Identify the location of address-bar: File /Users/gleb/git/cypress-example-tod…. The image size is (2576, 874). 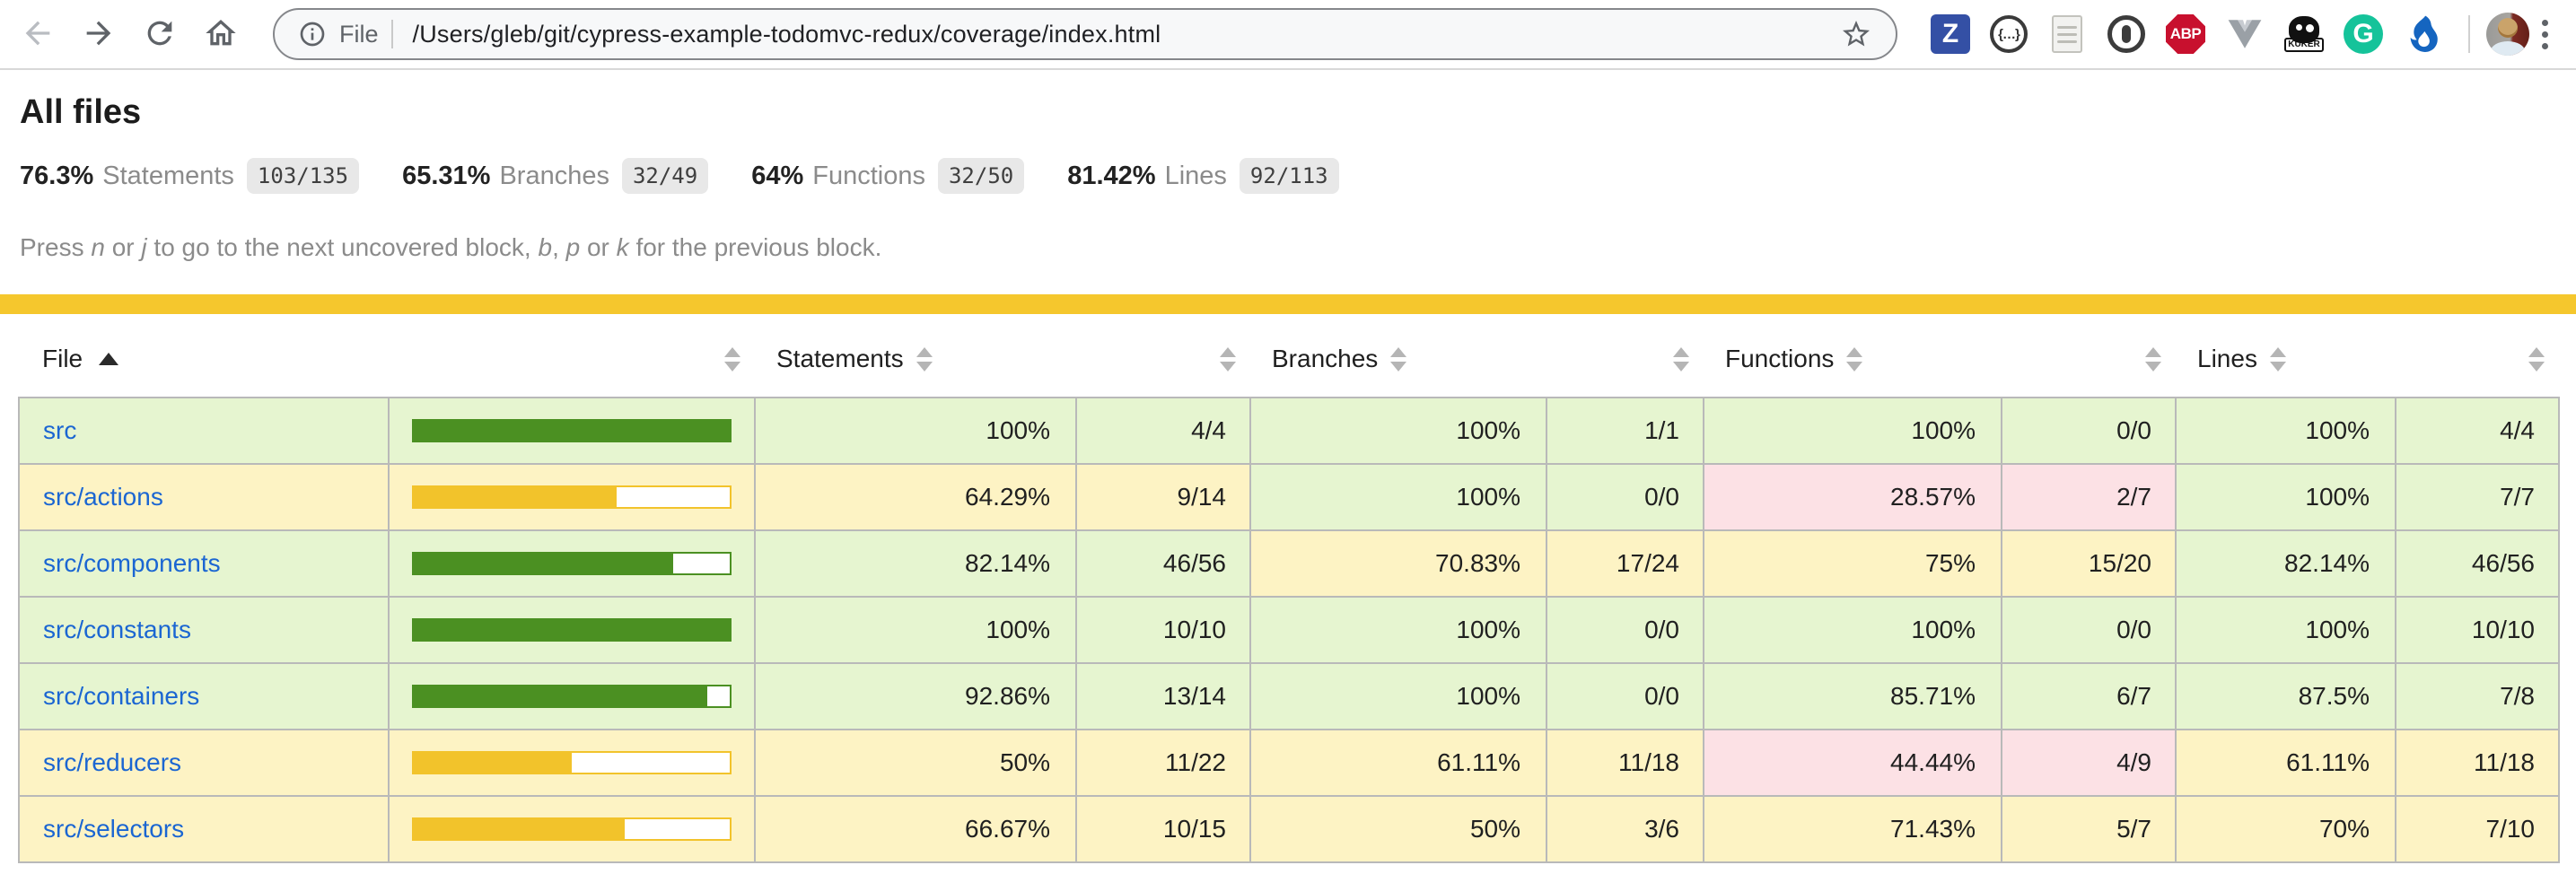
(1085, 34).